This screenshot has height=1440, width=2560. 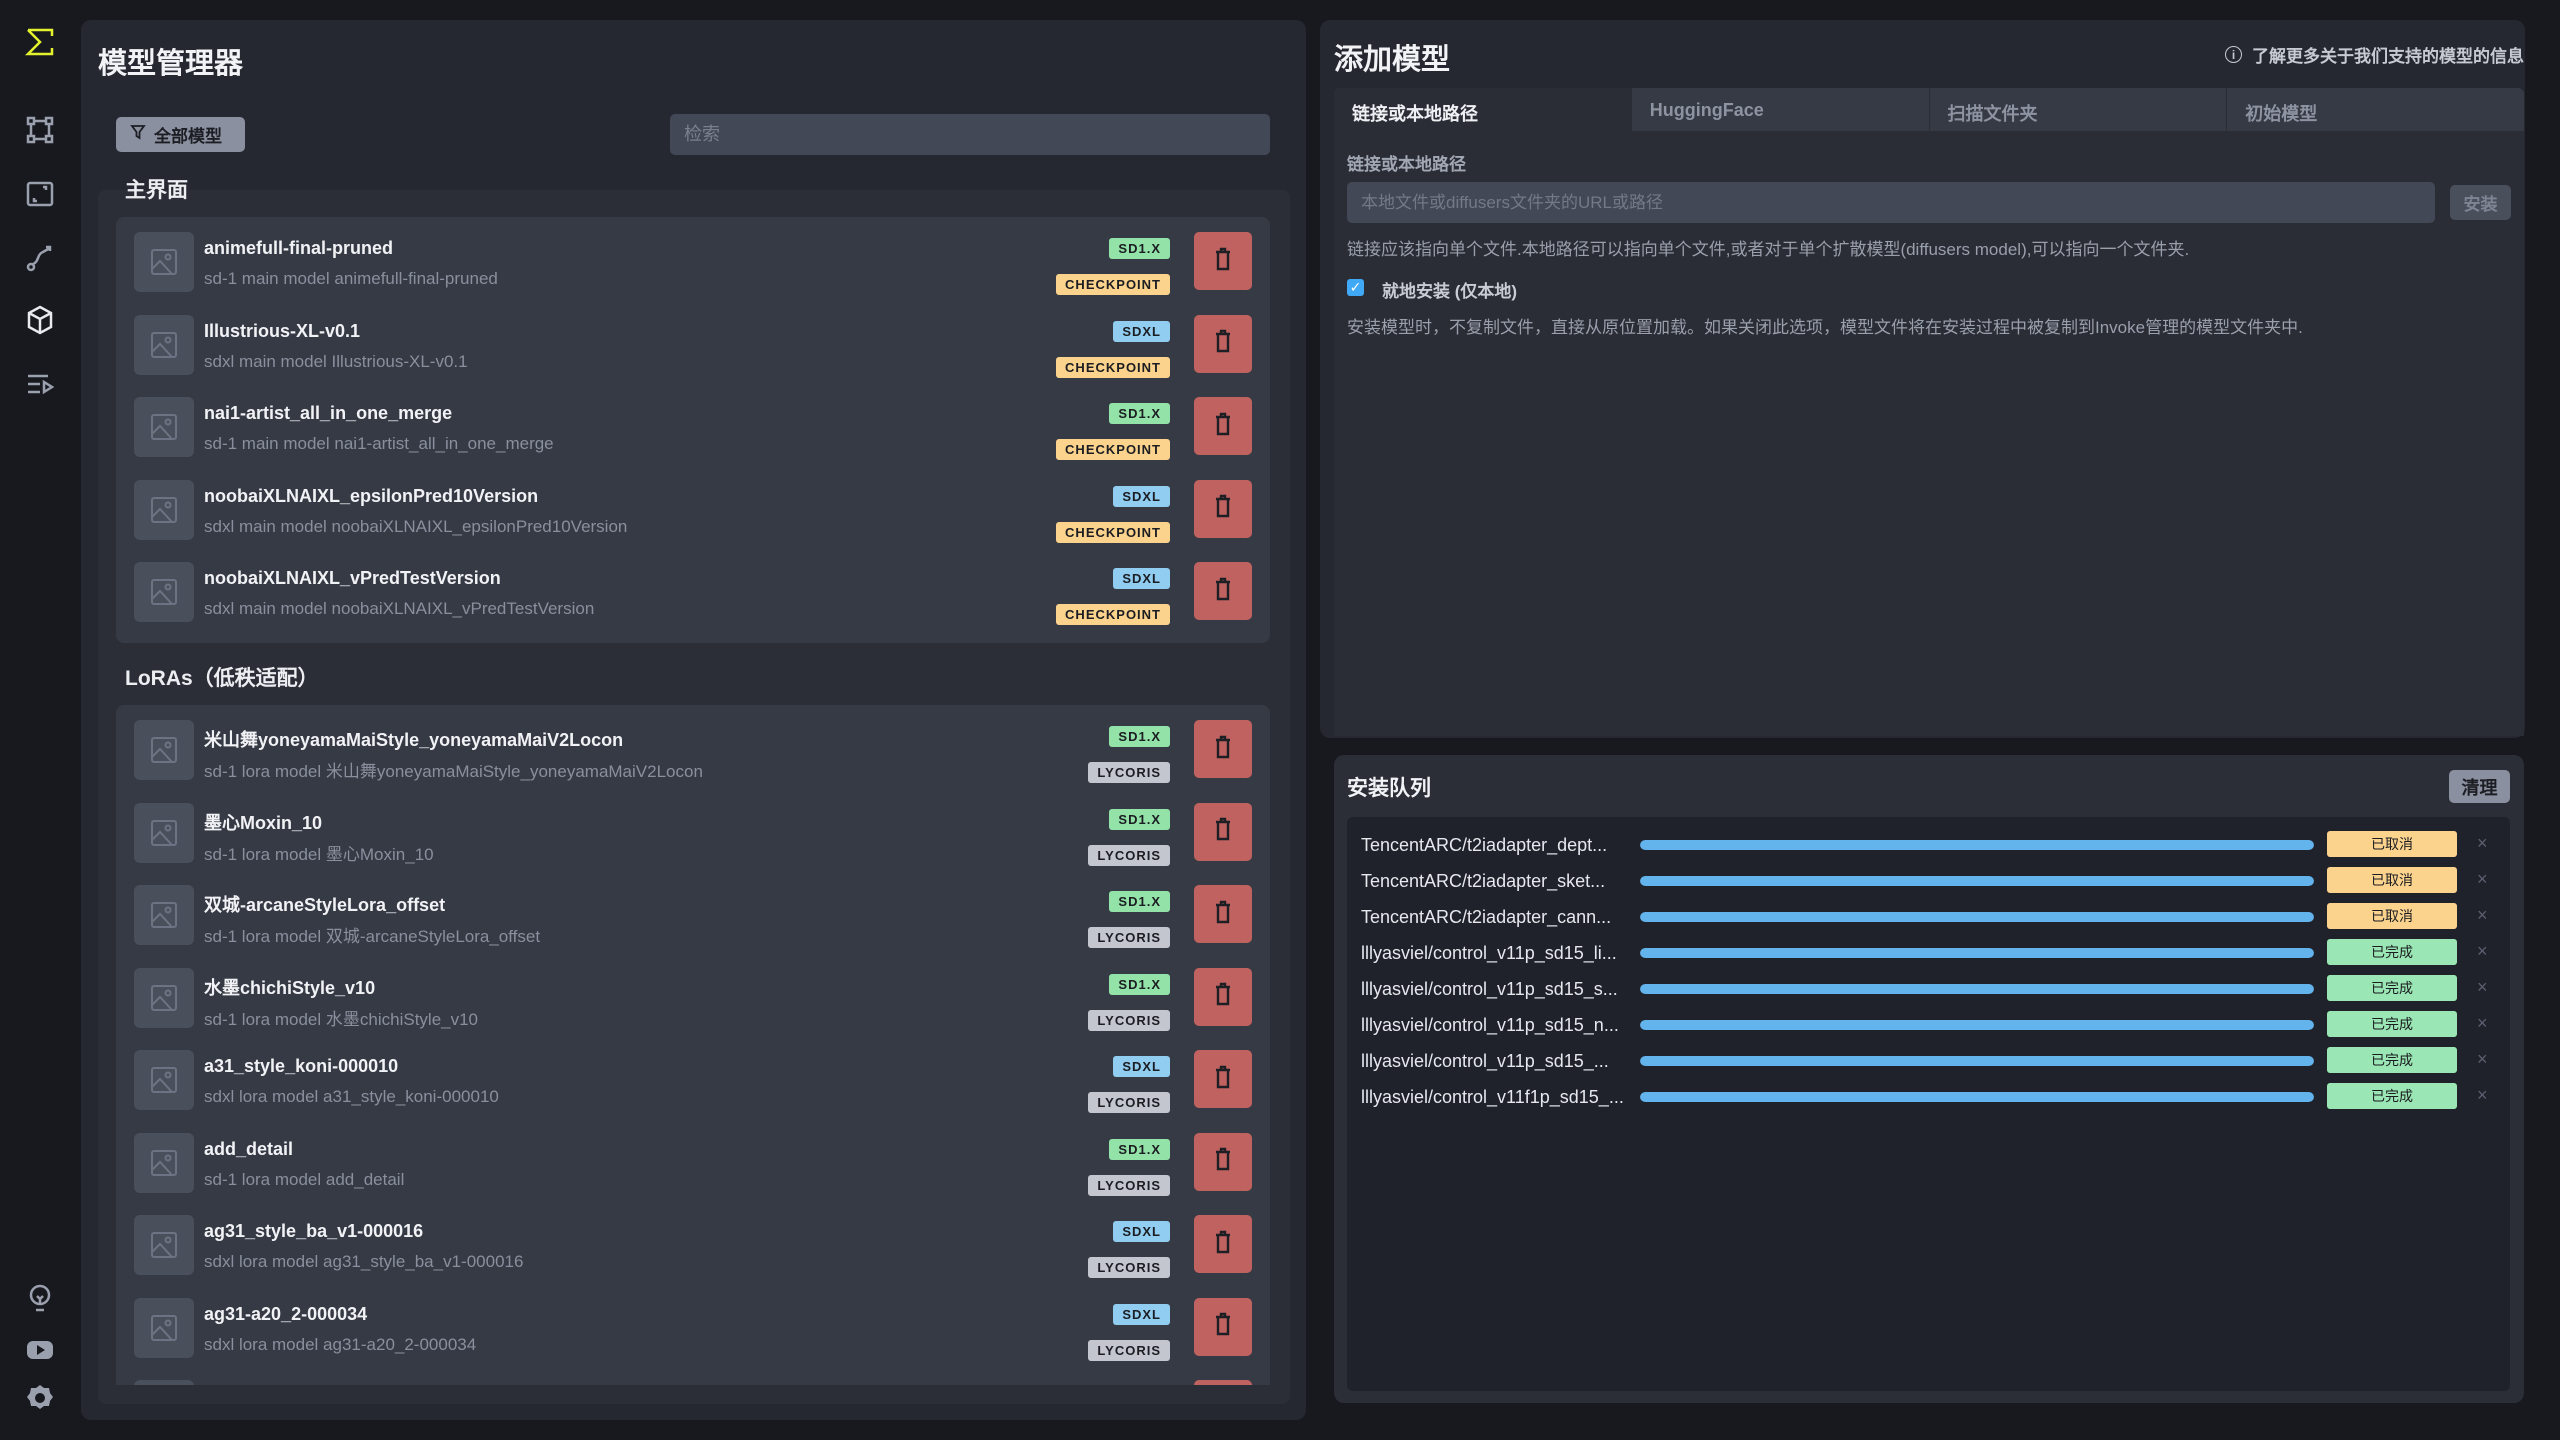 What do you see at coordinates (2077, 109) in the screenshot?
I see `tab-scan-folder: 扫描文件夹` at bounding box center [2077, 109].